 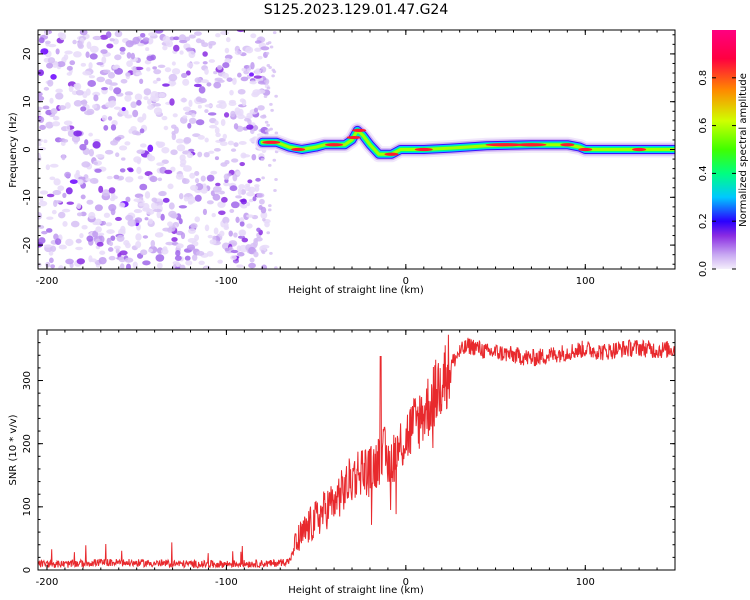 What do you see at coordinates (703, 269) in the screenshot?
I see `colorbar-tick-label: 0.0` at bounding box center [703, 269].